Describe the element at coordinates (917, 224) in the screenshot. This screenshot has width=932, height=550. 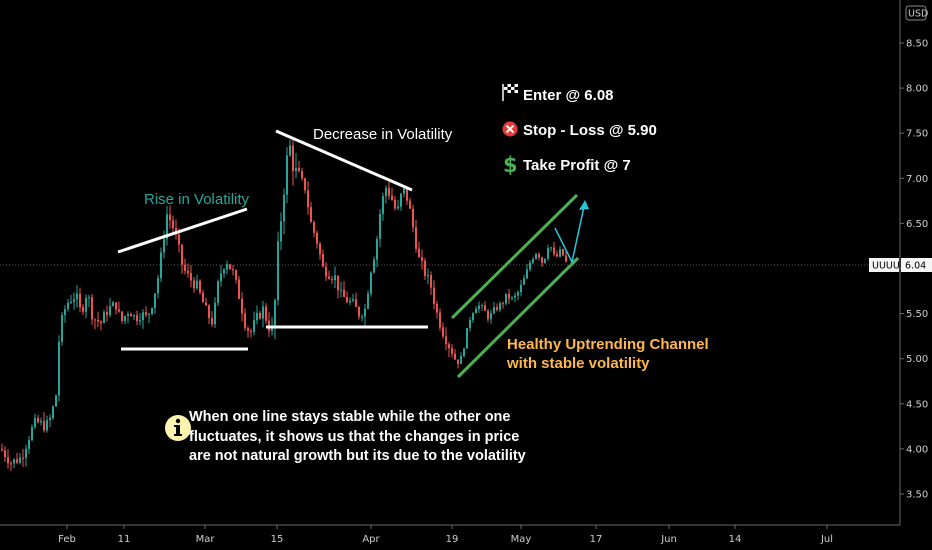
I see `price-tick-label: 6.50` at that location.